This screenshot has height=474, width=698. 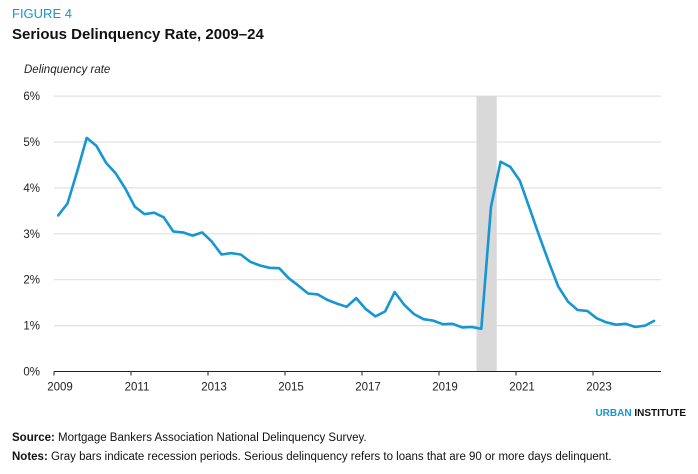 I want to click on x-tick-label: 2013, so click(x=214, y=388).